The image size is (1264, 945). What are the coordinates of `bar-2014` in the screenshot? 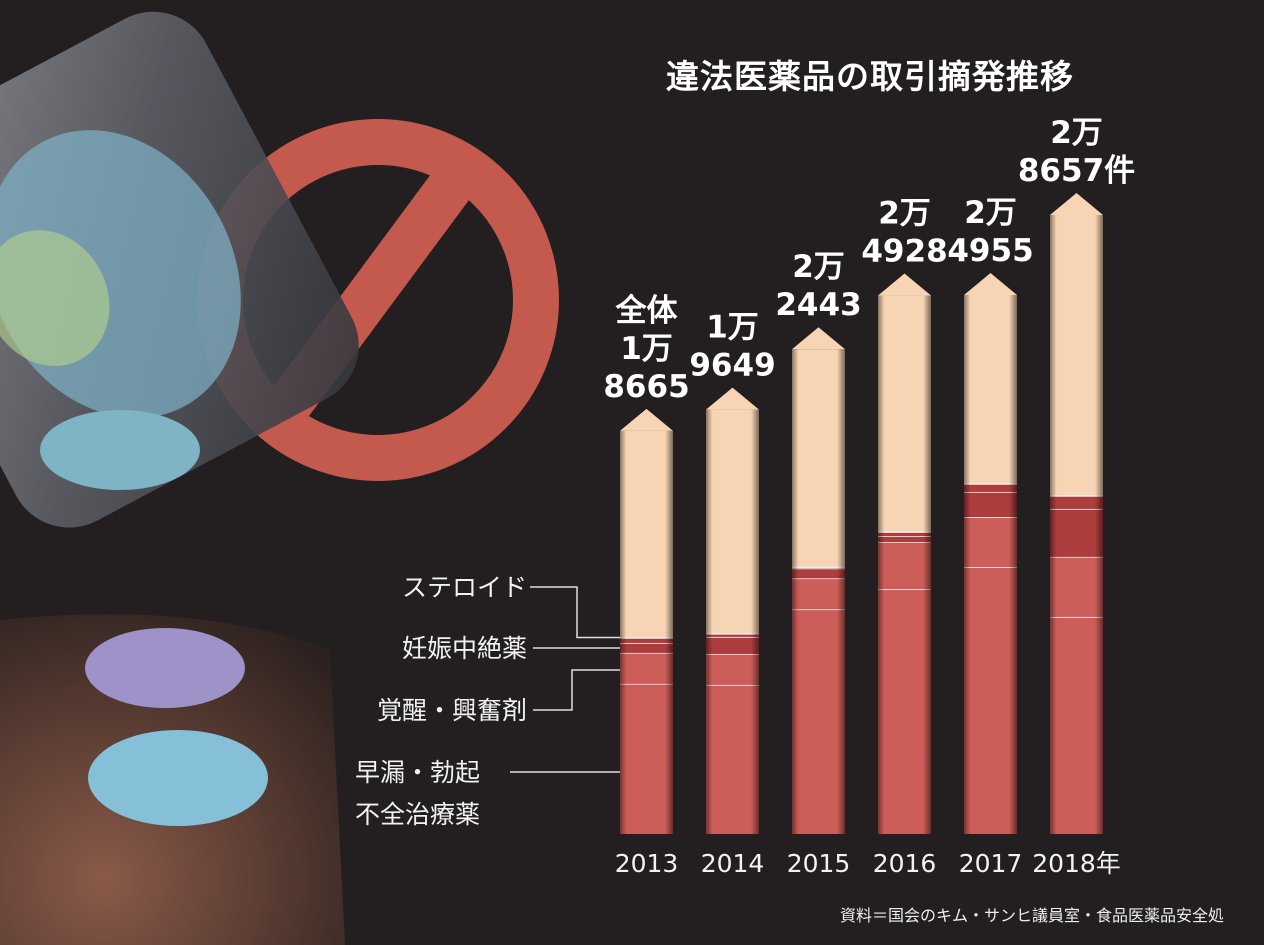 It's located at (732, 610).